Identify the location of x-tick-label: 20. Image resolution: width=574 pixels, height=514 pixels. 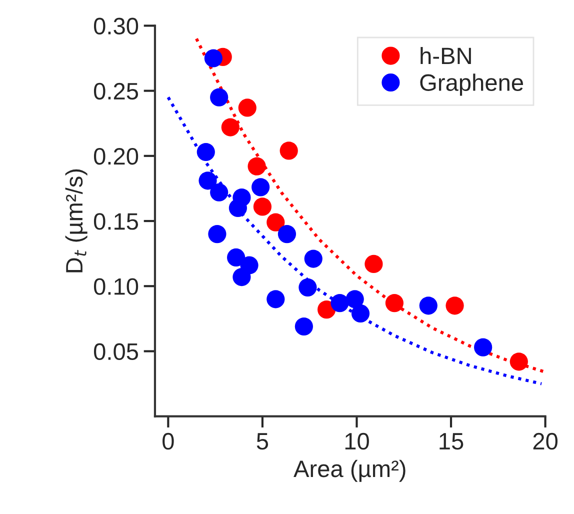
(545, 441).